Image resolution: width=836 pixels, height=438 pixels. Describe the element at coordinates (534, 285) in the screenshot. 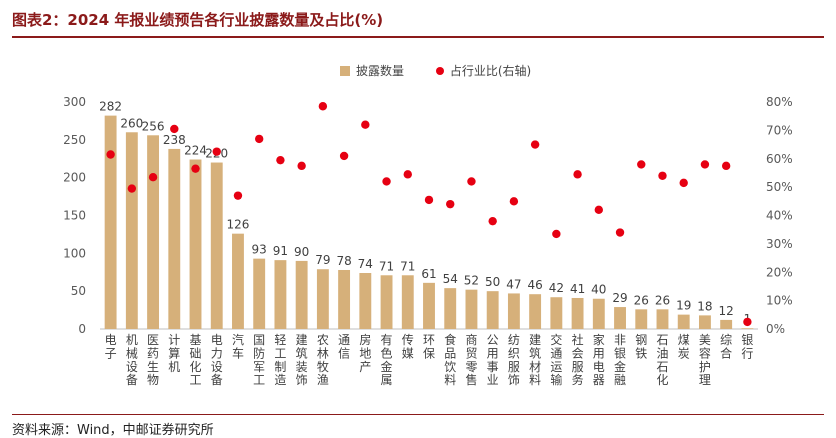

I see `bar-value-label: 46` at that location.